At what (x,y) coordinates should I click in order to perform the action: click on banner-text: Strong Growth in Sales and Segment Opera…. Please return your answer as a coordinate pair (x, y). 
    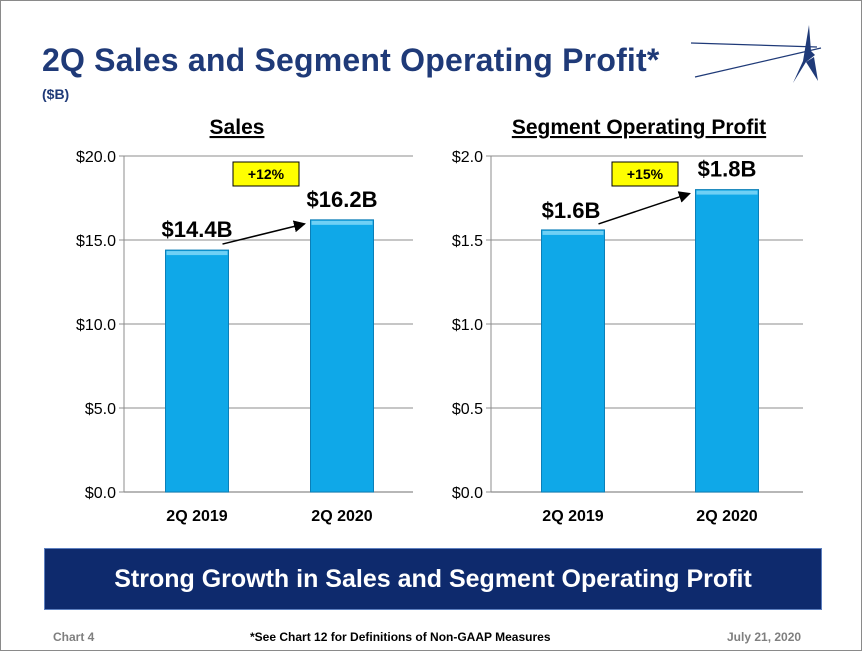
    Looking at the image, I should click on (433, 578).